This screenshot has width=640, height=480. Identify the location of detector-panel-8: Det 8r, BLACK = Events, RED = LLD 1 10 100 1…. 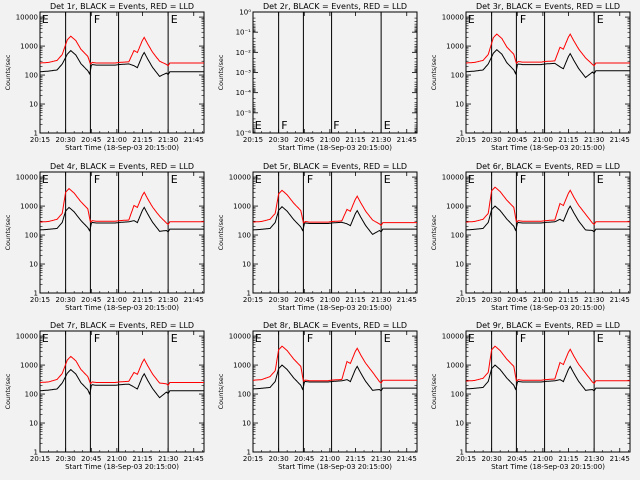
(317, 396).